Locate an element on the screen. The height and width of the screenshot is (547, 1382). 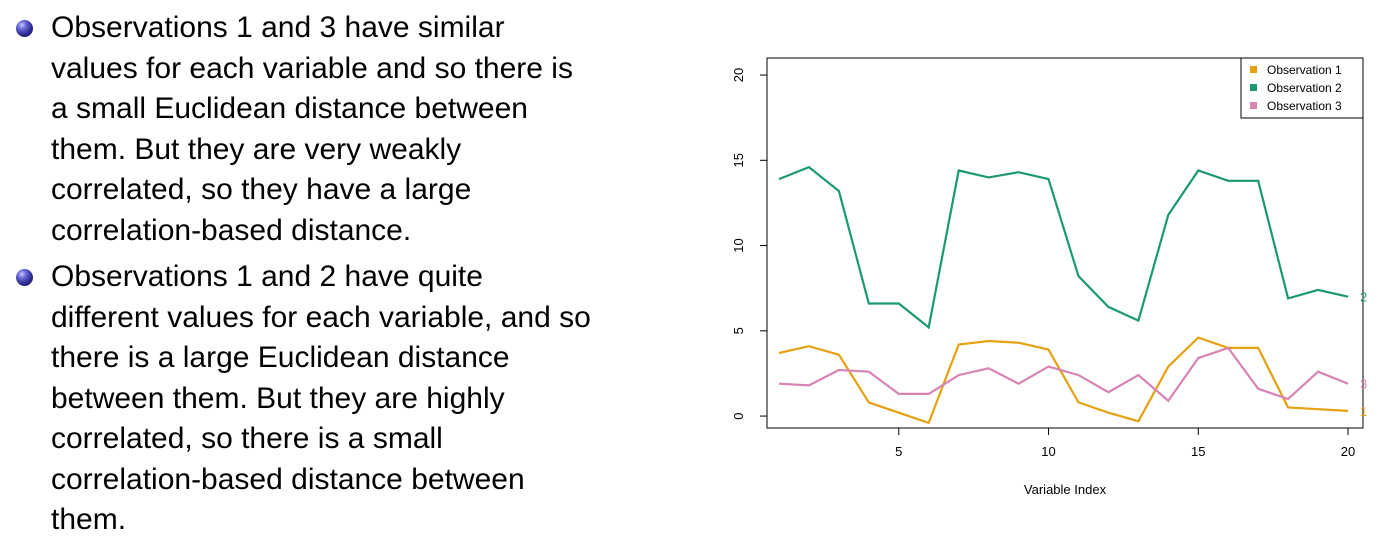
bullet-2-line-4: between them. But they are highly is located at coordinates (278, 398).